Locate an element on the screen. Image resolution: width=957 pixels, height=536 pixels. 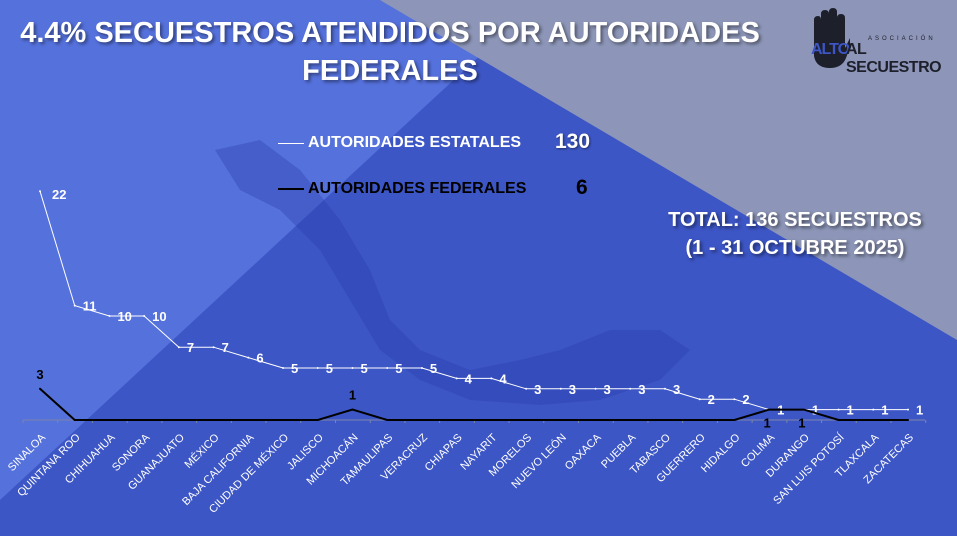
logo: ASOCIACIÓN ALTO AL SECUESTRO is located at coordinates (876, 42).